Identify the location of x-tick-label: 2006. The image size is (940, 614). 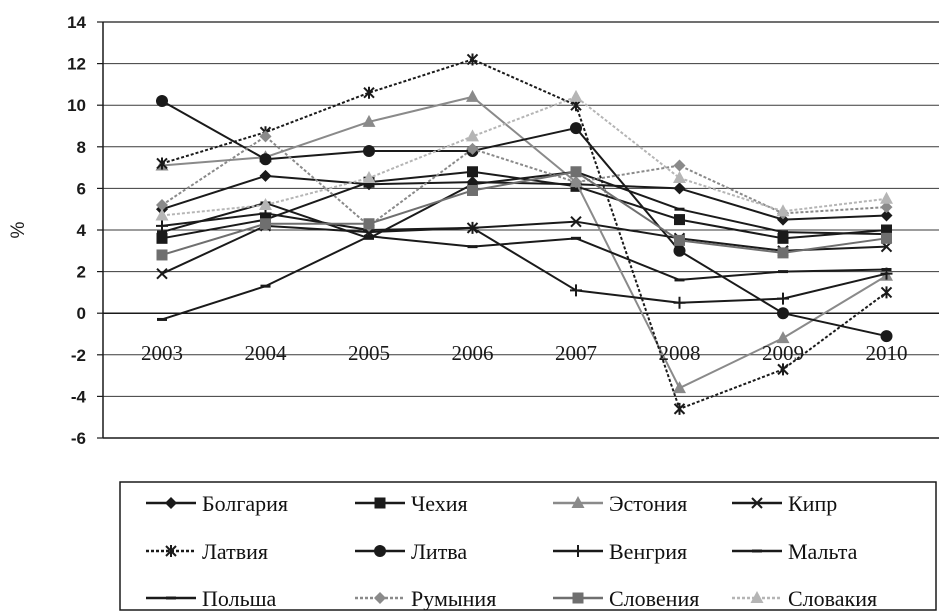
(473, 353).